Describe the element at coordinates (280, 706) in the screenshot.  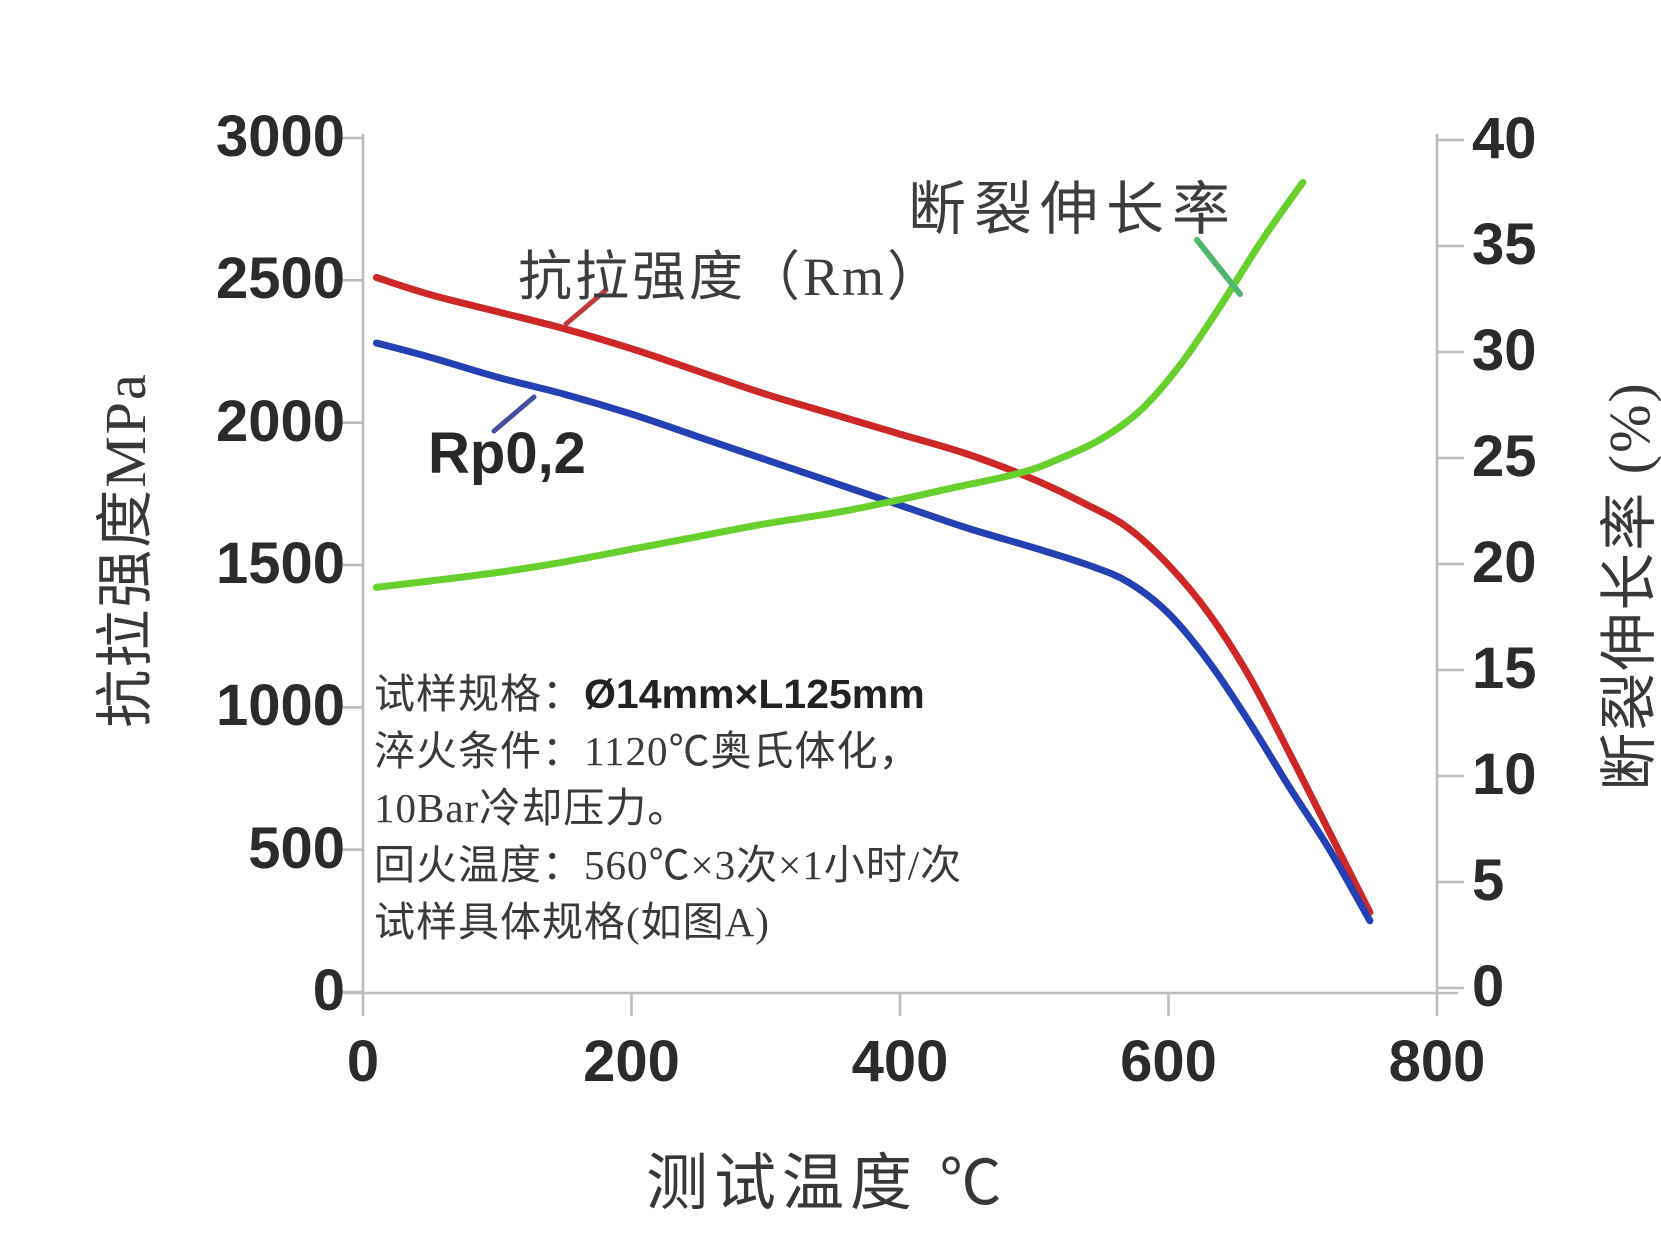
I see `y-left-tick-label-1000: 1000` at that location.